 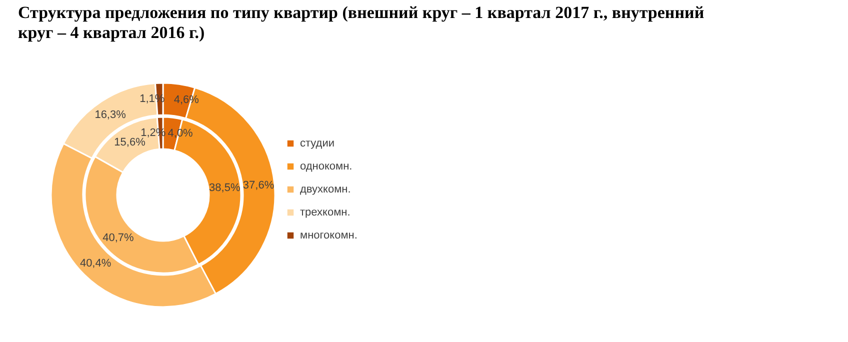 What do you see at coordinates (110, 114) in the screenshot?
I see `data-label: 16,3%` at bounding box center [110, 114].